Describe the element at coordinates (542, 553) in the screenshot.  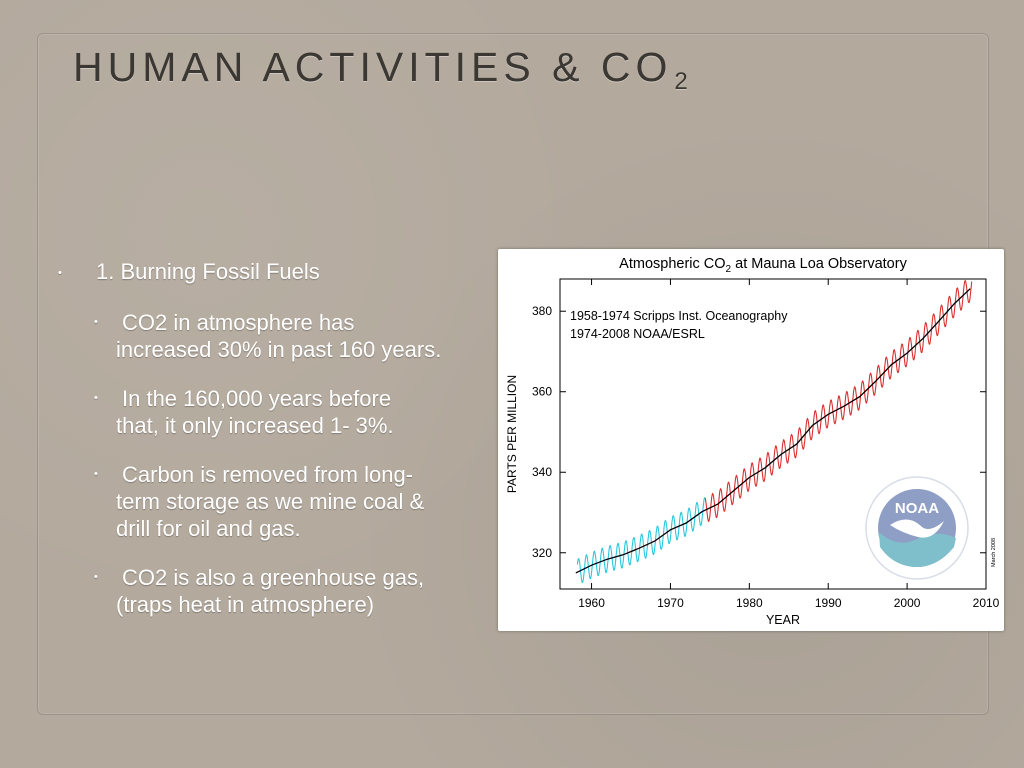
I see `y-tick-label: 320` at that location.